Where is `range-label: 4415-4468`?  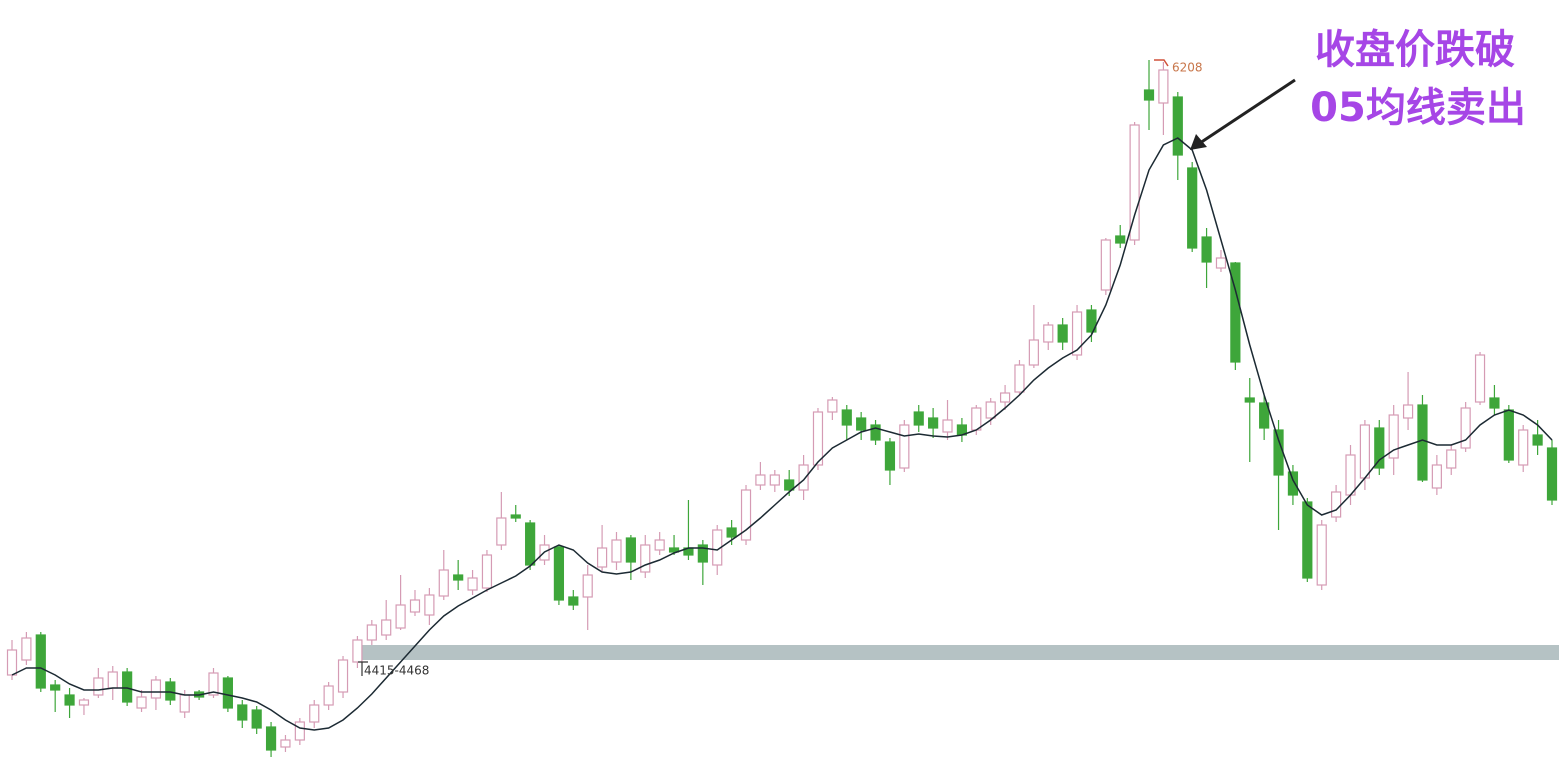
range-label: 4415-4468 is located at coordinates (396, 671).